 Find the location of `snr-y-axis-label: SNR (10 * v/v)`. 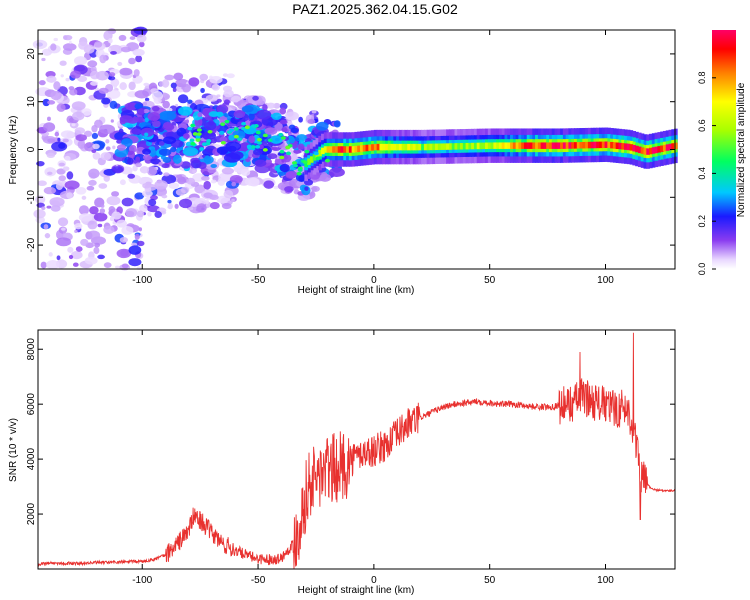

snr-y-axis-label: SNR (10 * v/v) is located at coordinates (13, 450).